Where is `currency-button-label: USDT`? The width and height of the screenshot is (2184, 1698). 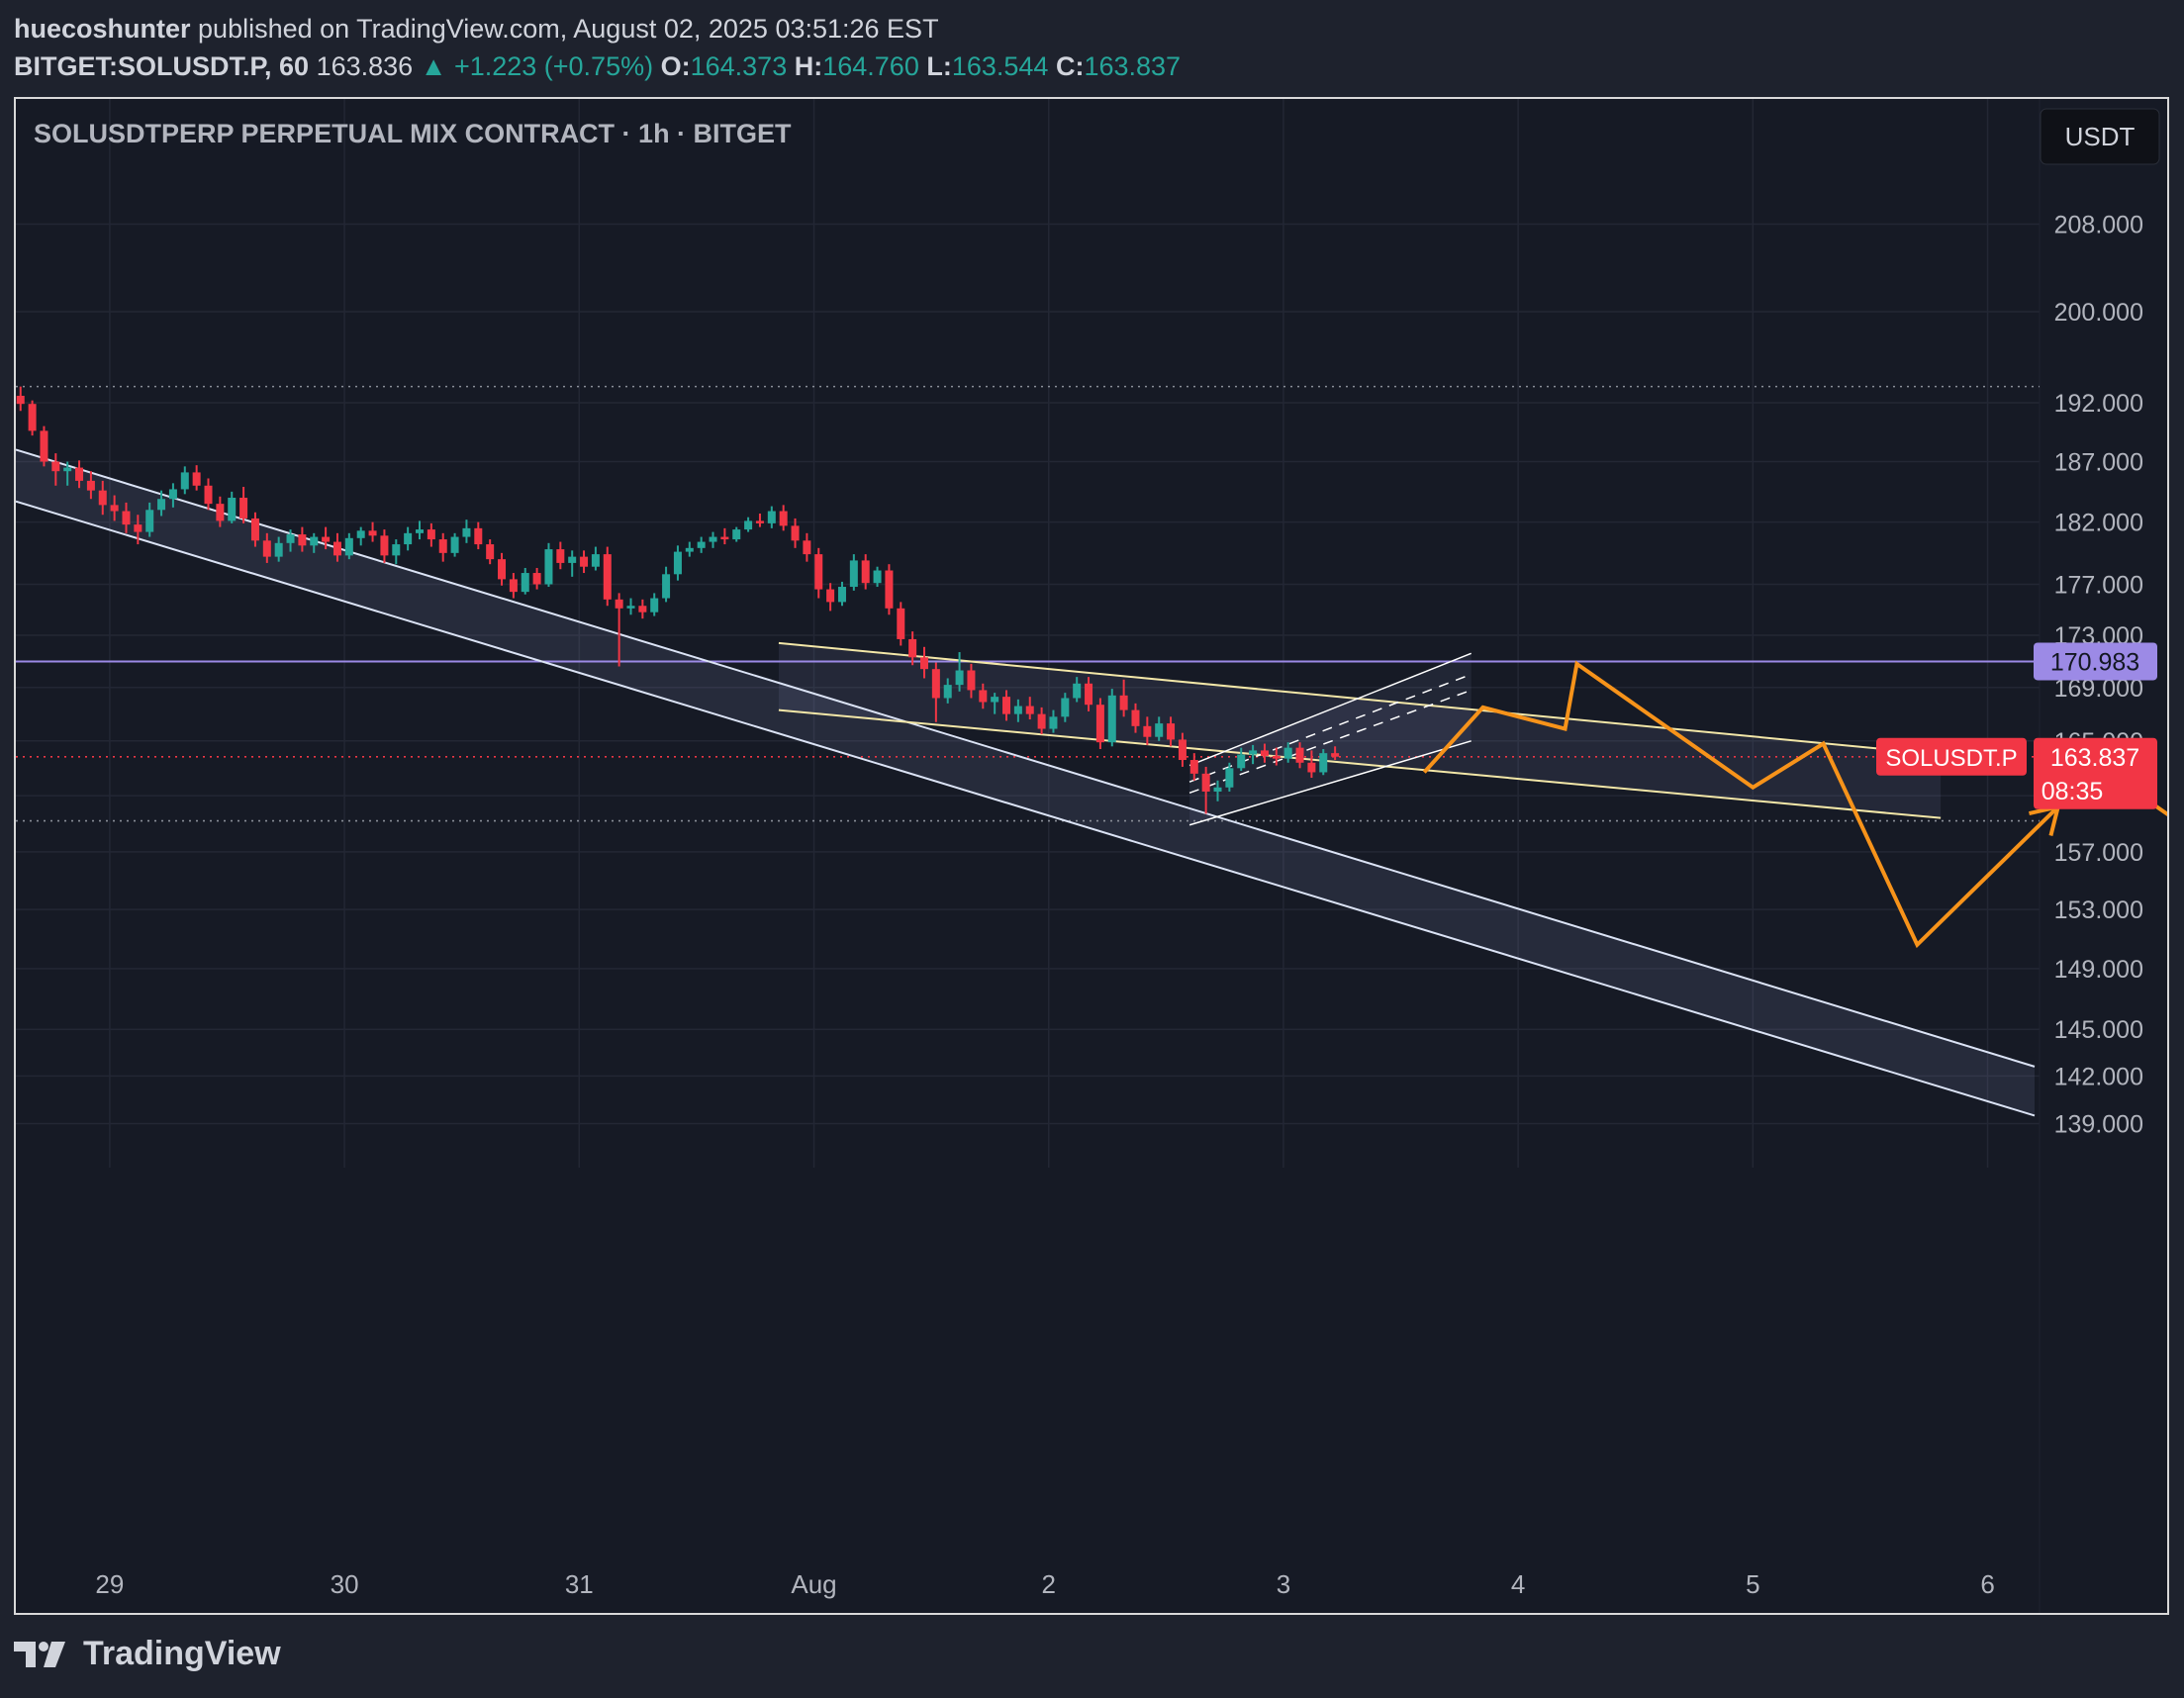 currency-button-label: USDT is located at coordinates (2100, 136).